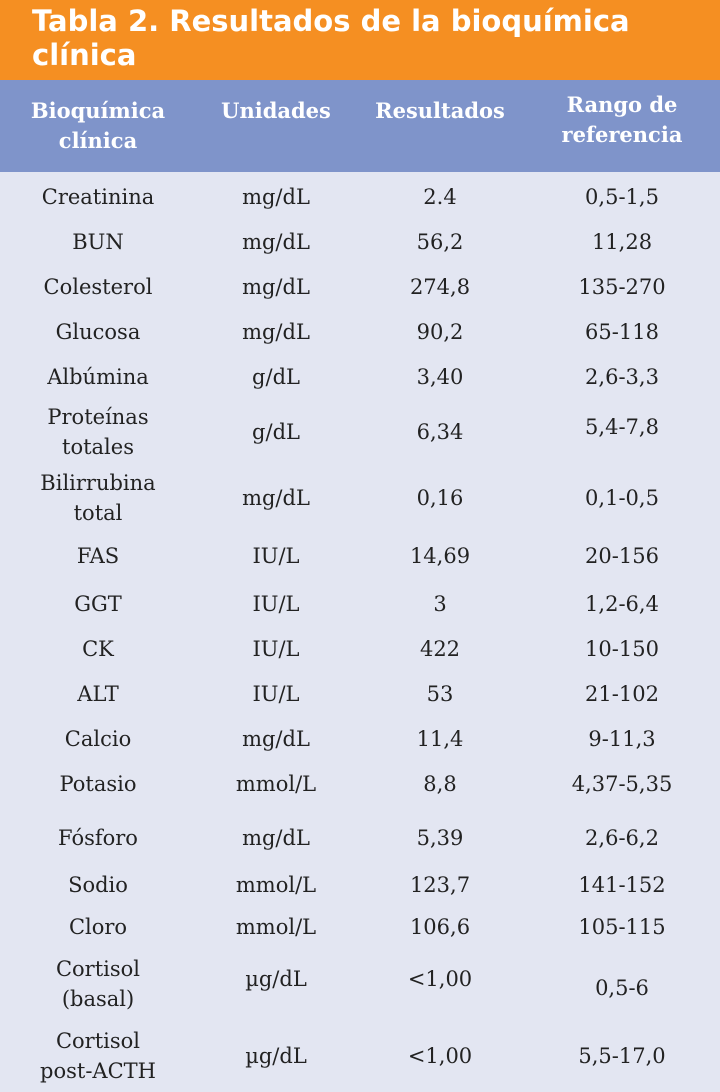  Describe the element at coordinates (98, 648) in the screenshot. I see `cell-name: CK` at that location.